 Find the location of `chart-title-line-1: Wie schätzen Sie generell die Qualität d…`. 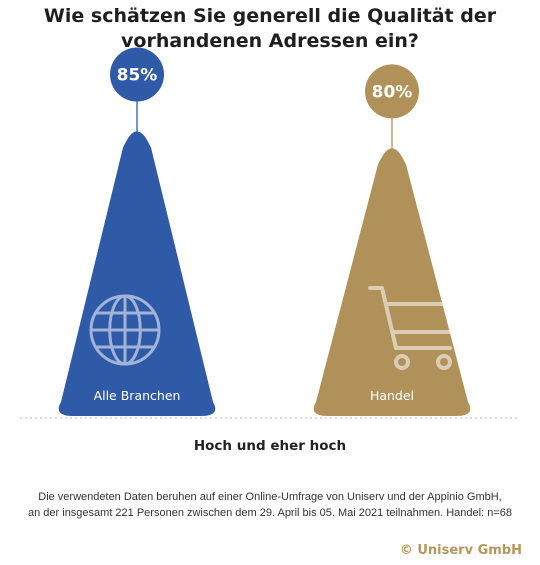

chart-title-line-1: Wie schätzen Sie generell die Qualität d… is located at coordinates (270, 16).